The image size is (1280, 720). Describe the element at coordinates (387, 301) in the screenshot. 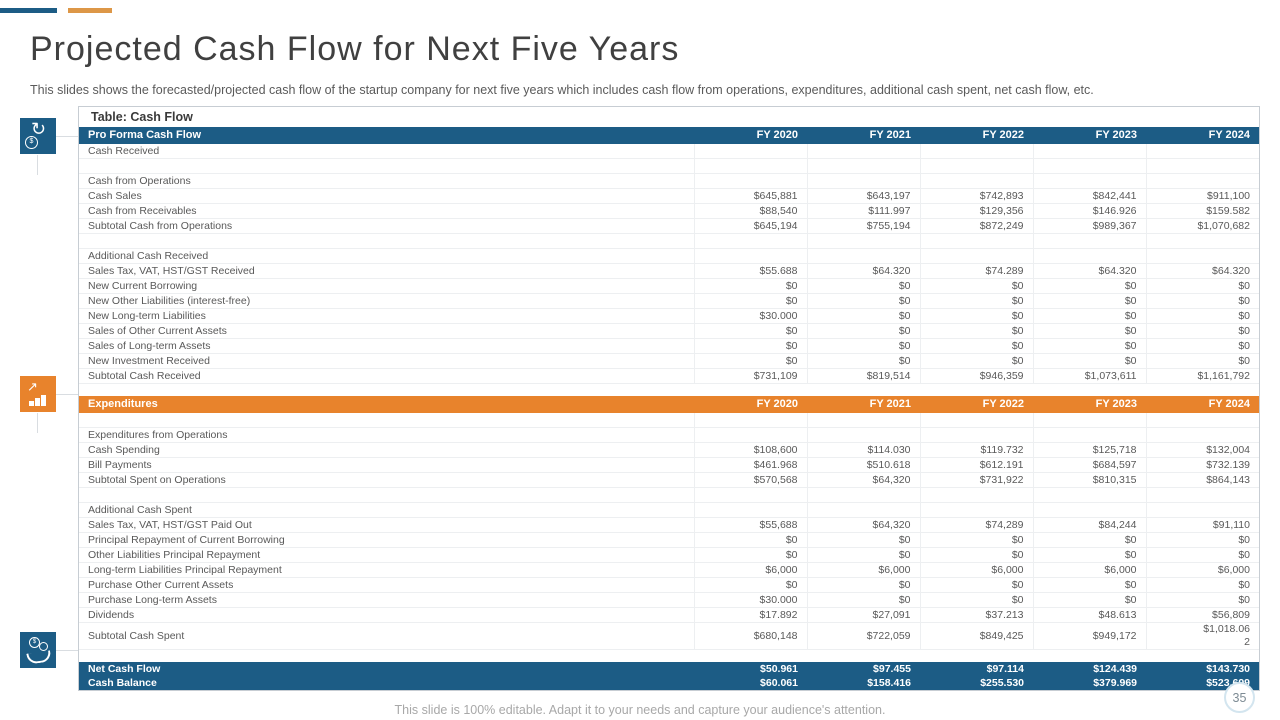

I see `row-label: New Other Liabilities (interest-free)` at that location.